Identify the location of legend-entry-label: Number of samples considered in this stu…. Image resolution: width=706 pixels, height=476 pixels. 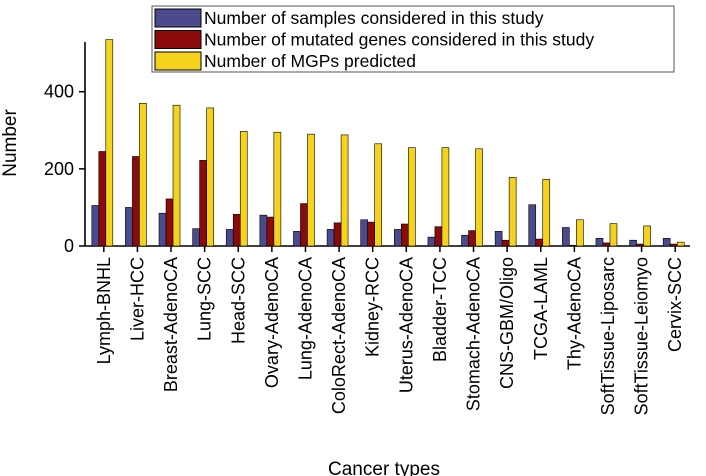
(374, 18).